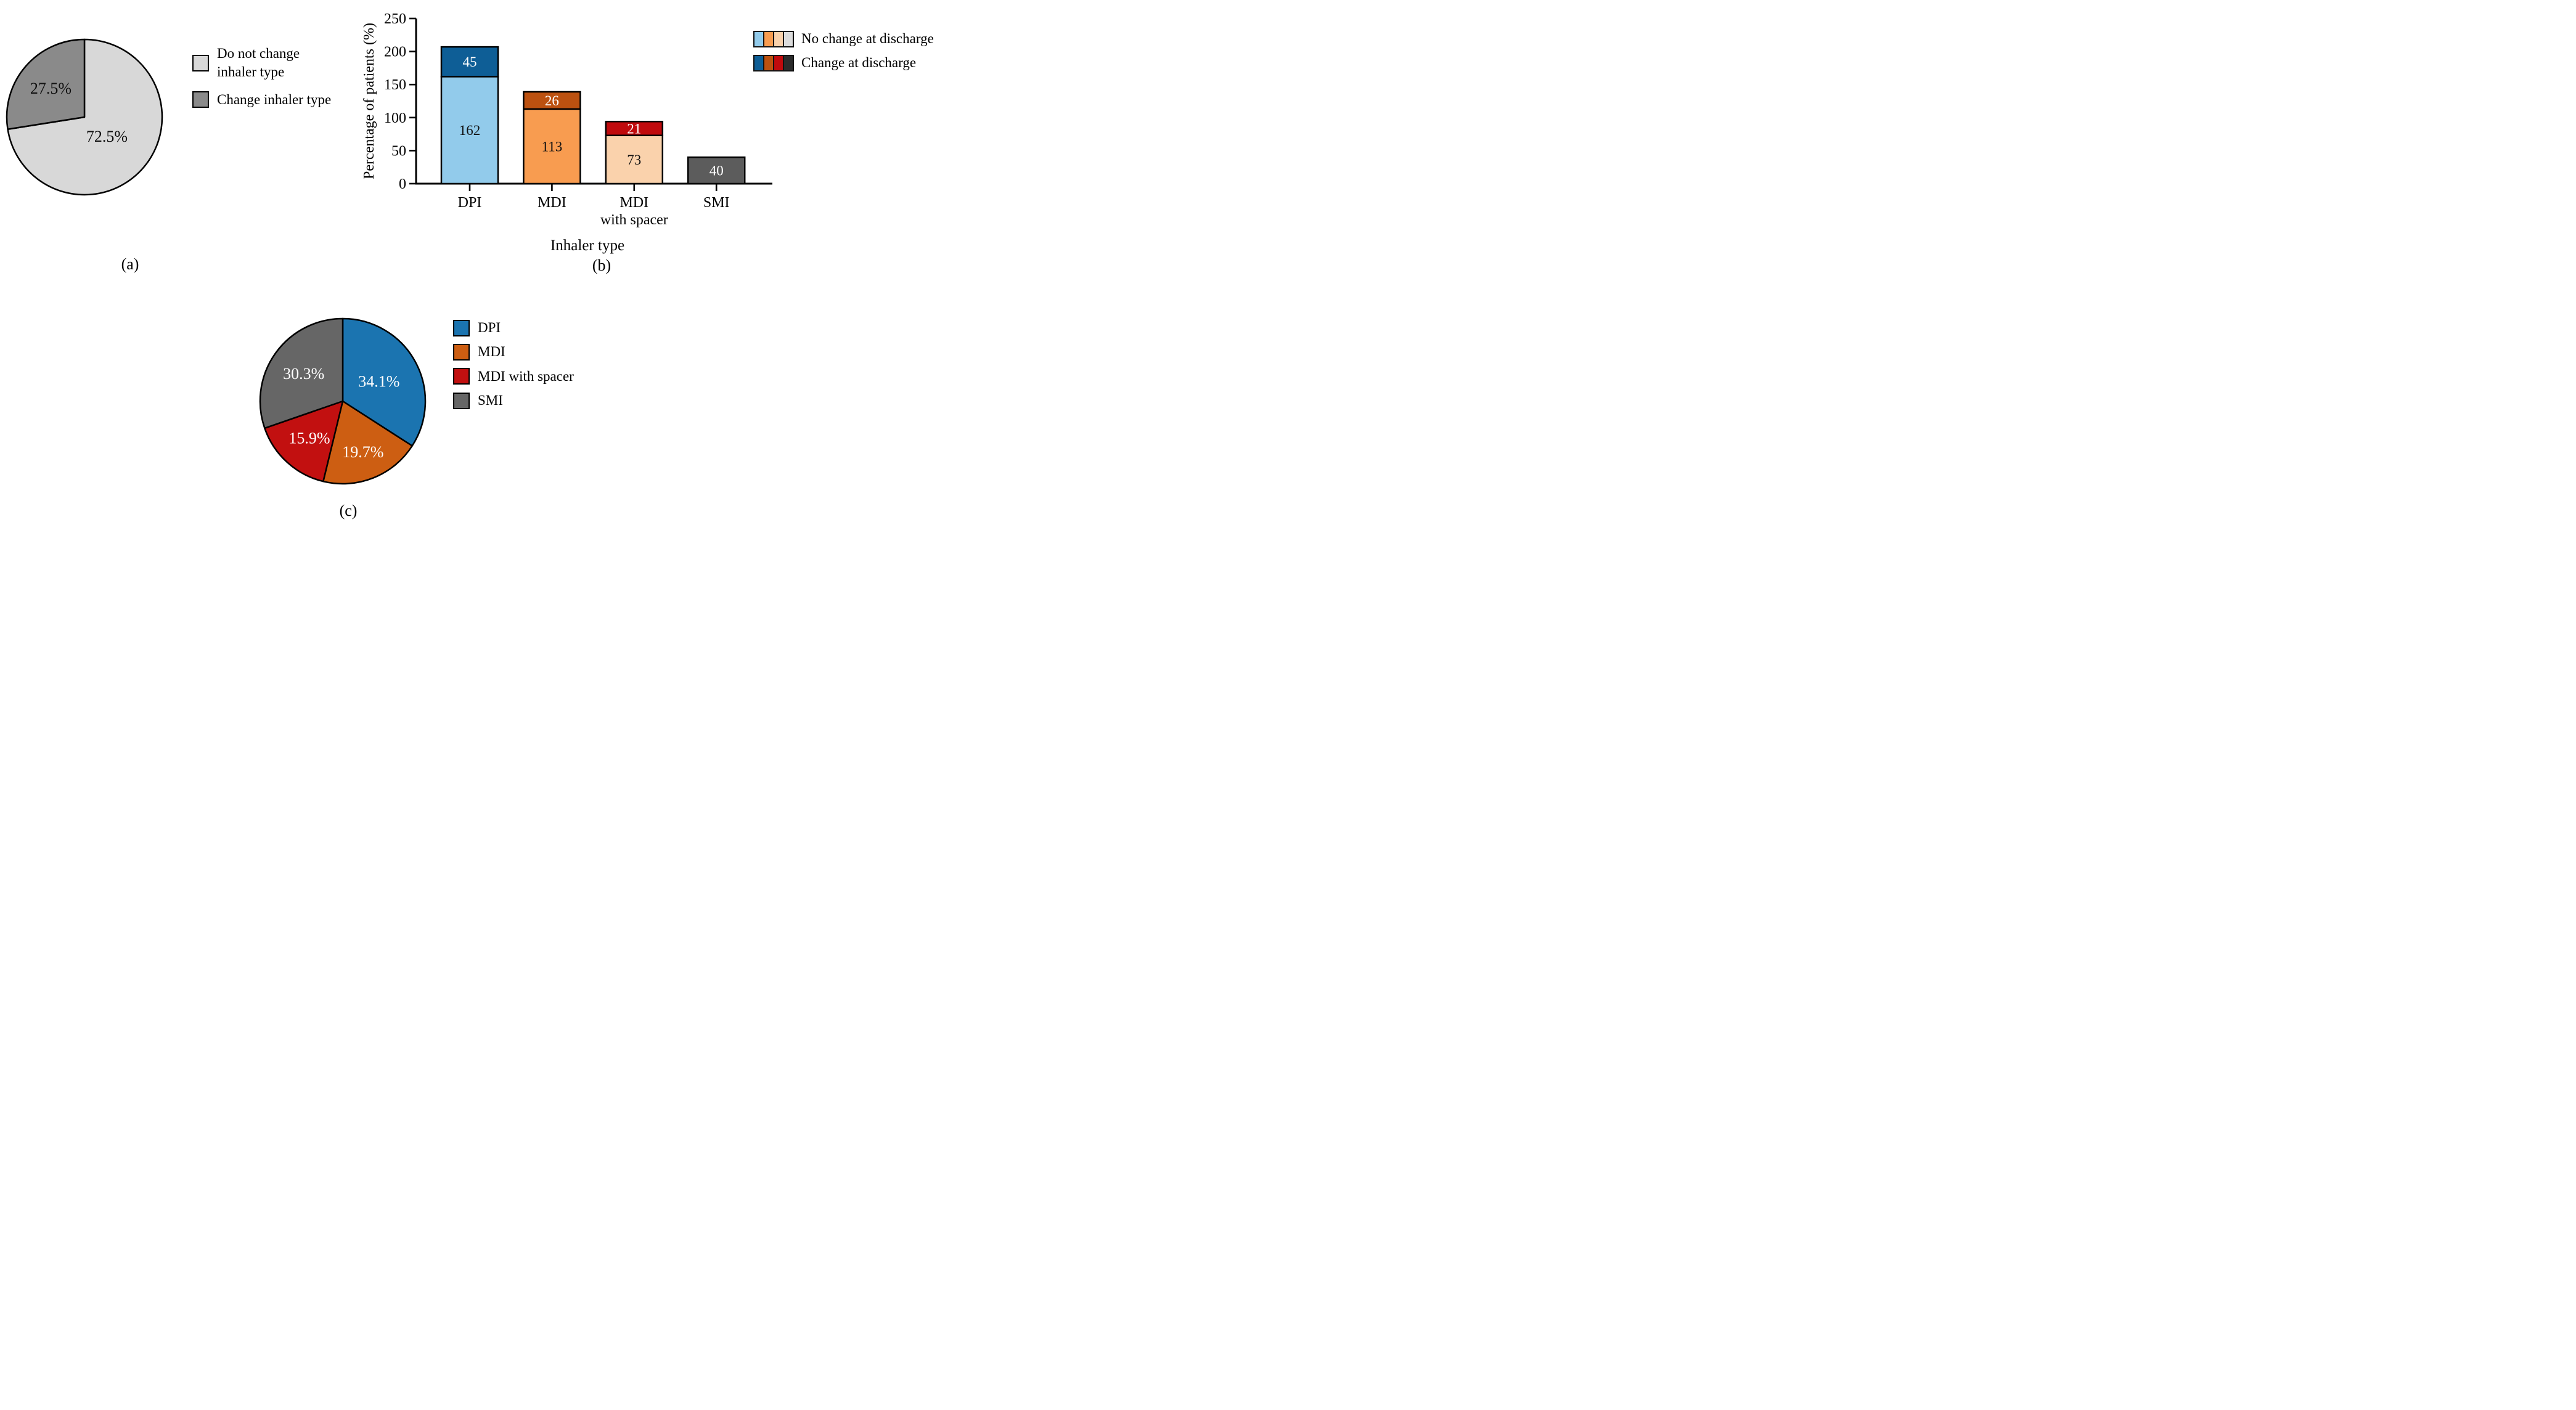 The image size is (2576, 1410). I want to click on legend-item-change-at-discharge: Change at discharge, so click(843, 63).